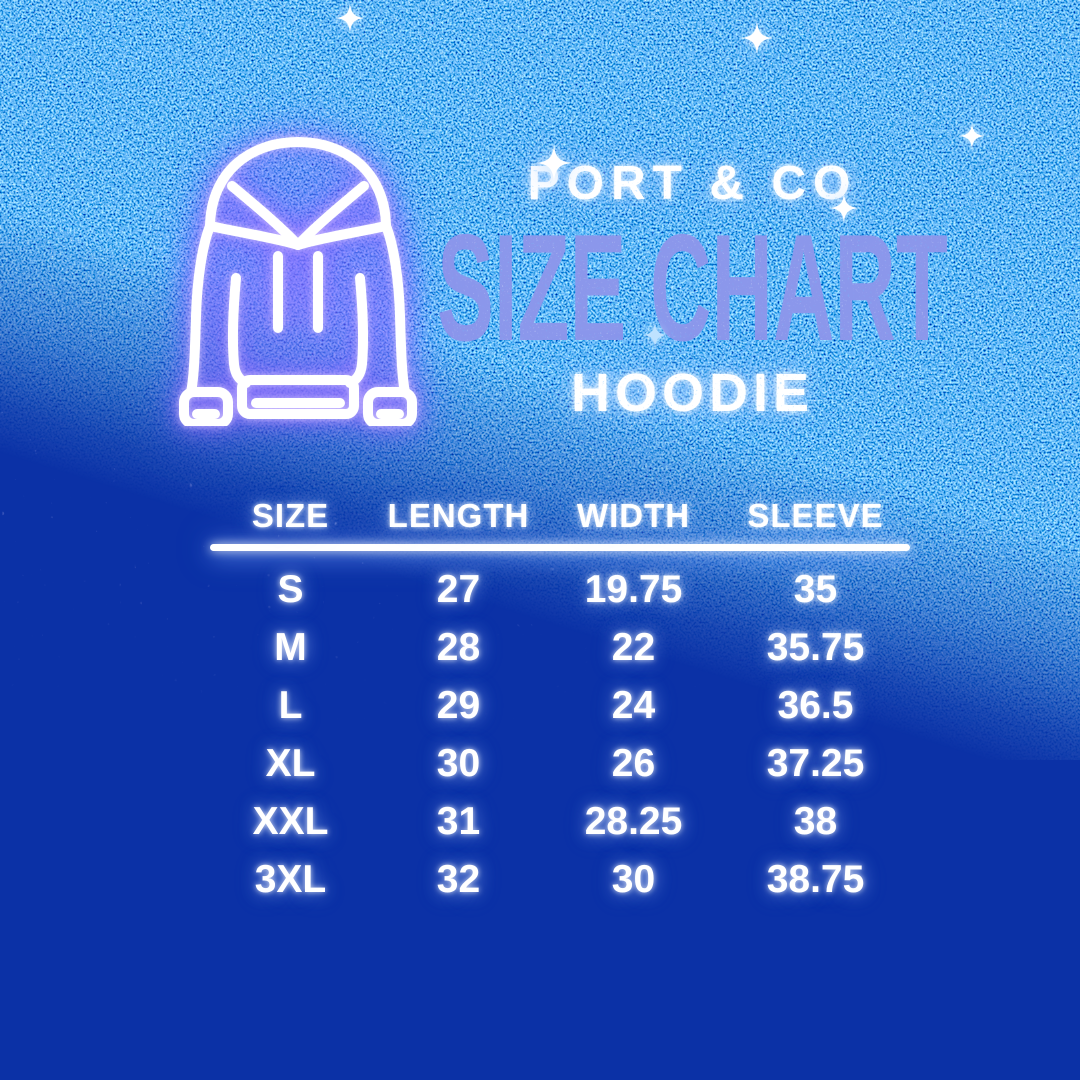 The height and width of the screenshot is (1080, 1080). I want to click on width-cell: 22, so click(633, 647).